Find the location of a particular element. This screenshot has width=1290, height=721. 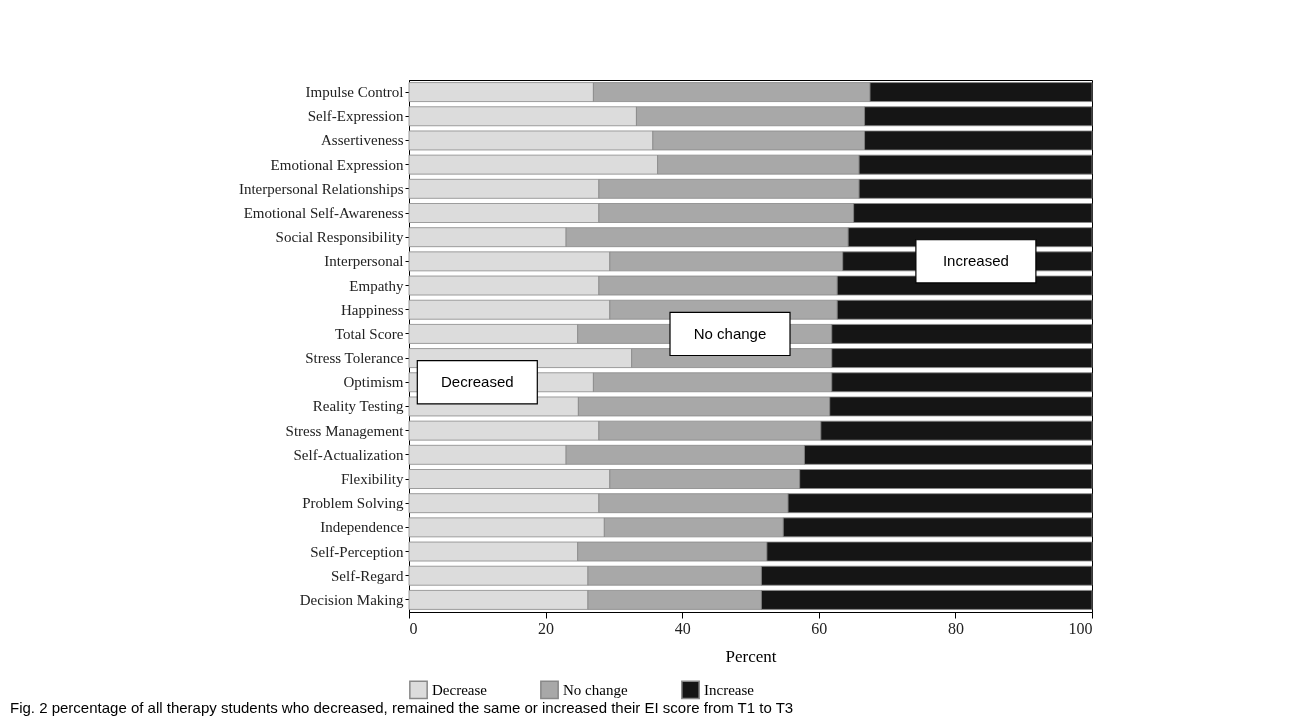

annotation: No change is located at coordinates (730, 333).